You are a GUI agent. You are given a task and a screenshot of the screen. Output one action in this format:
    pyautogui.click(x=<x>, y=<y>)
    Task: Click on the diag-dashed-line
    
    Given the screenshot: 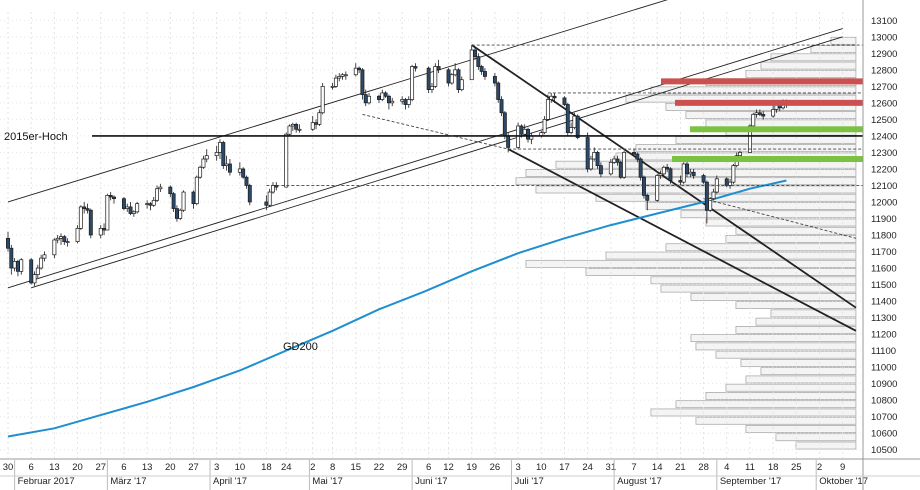 What is the action you would take?
    pyautogui.click(x=780, y=218)
    